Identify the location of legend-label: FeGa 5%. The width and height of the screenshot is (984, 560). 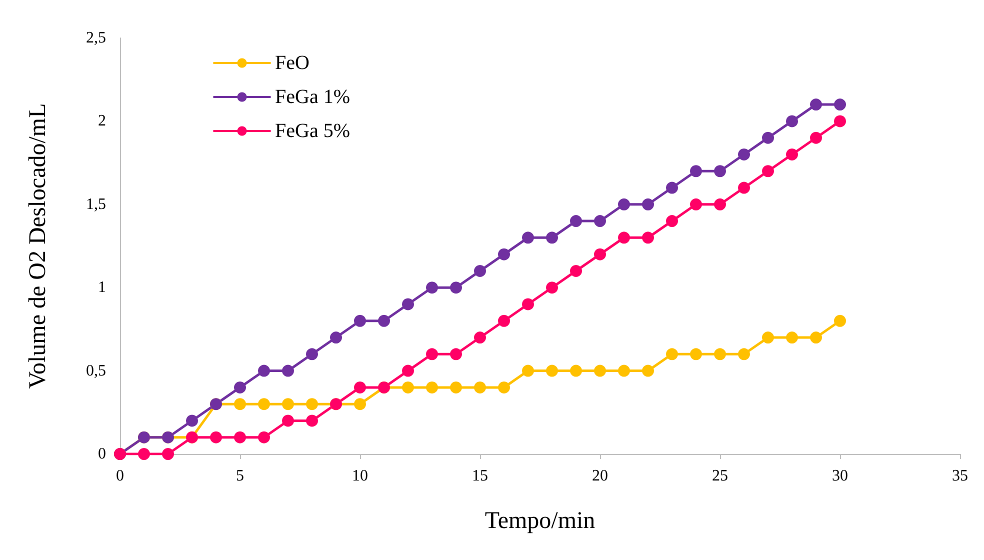
(312, 131).